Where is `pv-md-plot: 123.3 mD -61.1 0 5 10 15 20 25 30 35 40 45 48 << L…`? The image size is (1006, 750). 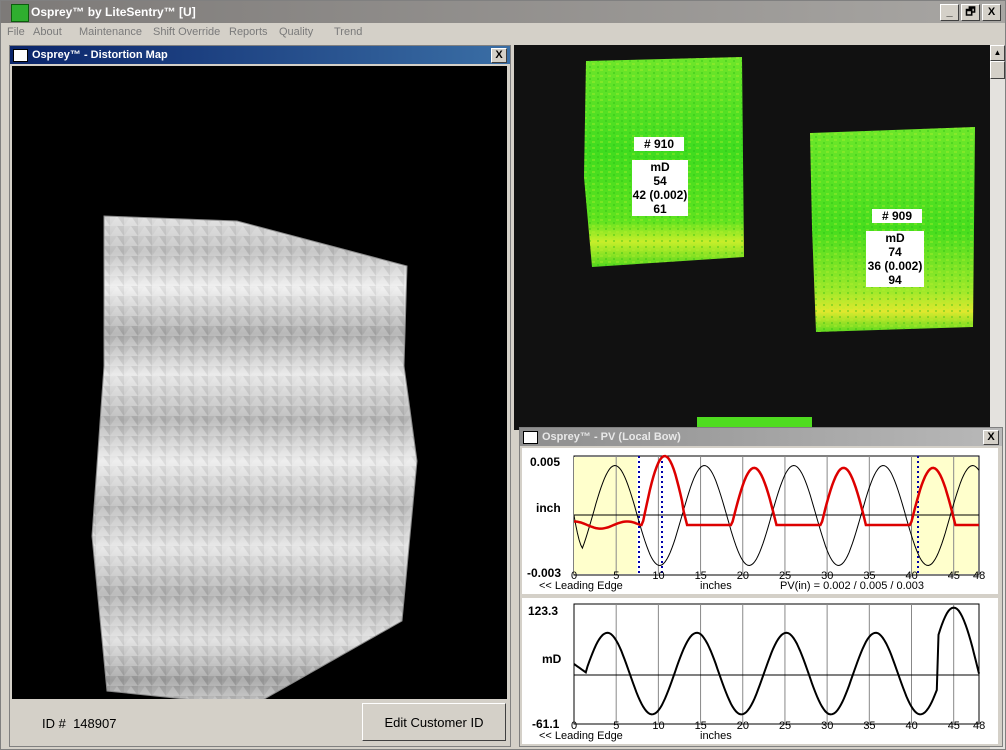
pv-md-plot: 123.3 mD -61.1 0 5 10 15 20 25 30 35 40 45 48 << L… is located at coordinates (760, 671).